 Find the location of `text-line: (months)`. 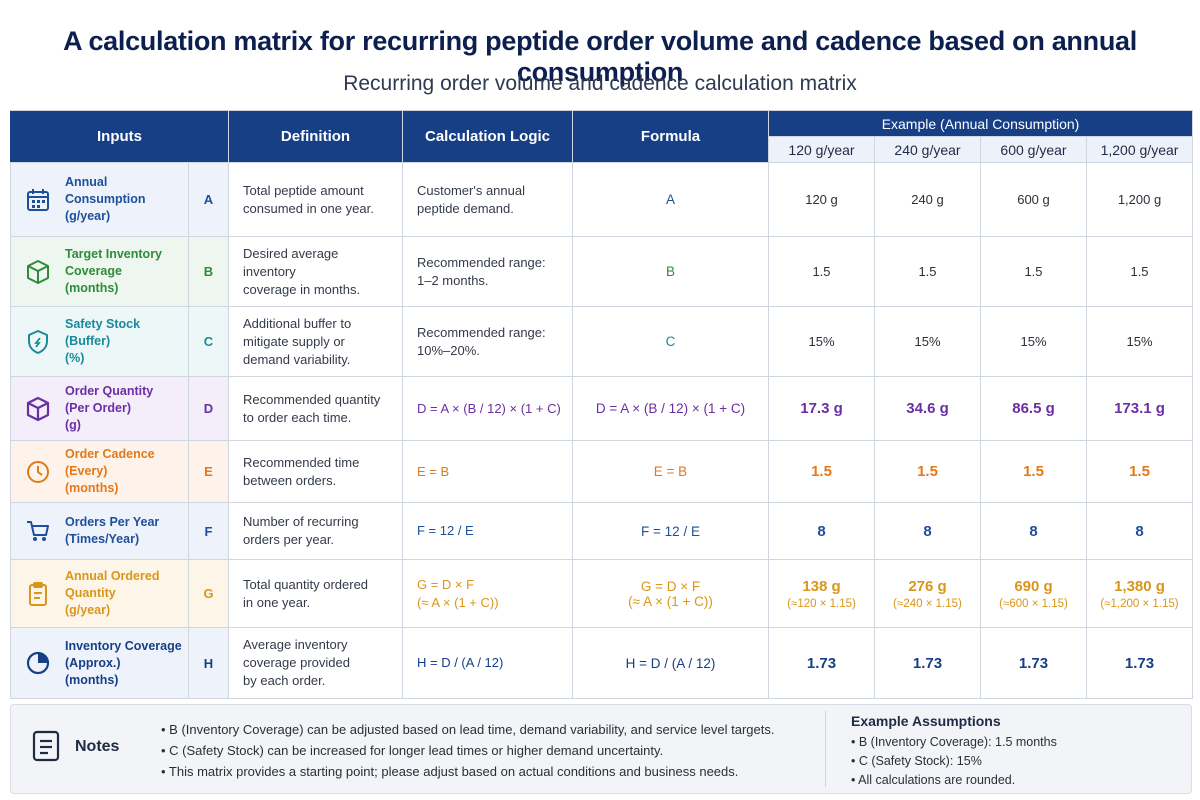

text-line: (months) is located at coordinates (92, 288).